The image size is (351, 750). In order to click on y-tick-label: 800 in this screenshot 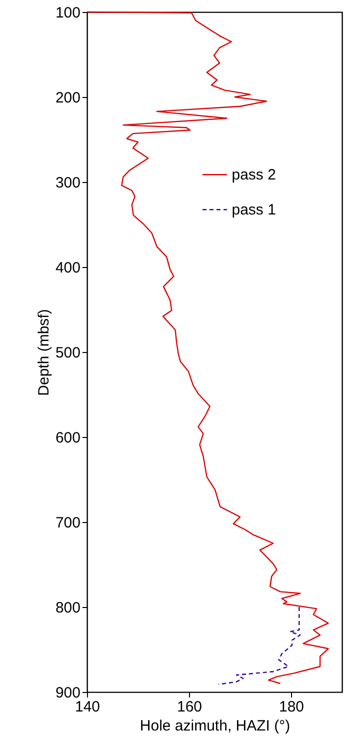, I will do `click(67, 608)`.